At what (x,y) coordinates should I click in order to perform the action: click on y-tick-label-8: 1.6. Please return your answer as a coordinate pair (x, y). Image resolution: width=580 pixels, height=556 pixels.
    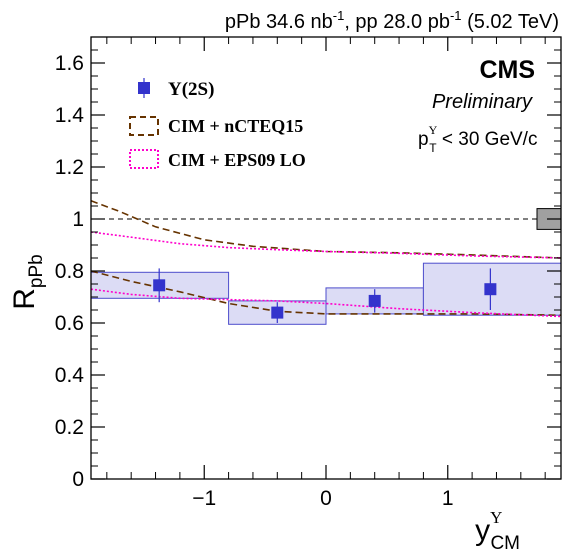
    Looking at the image, I should click on (69, 63).